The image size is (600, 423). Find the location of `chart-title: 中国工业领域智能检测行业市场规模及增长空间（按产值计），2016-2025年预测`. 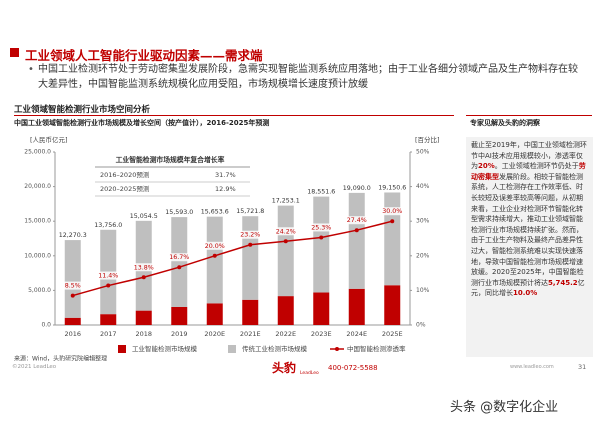

chart-title: 中国工业领域智能检测行业市场规模及增长空间（按产值计），2016-2025年预测 is located at coordinates (142, 123).